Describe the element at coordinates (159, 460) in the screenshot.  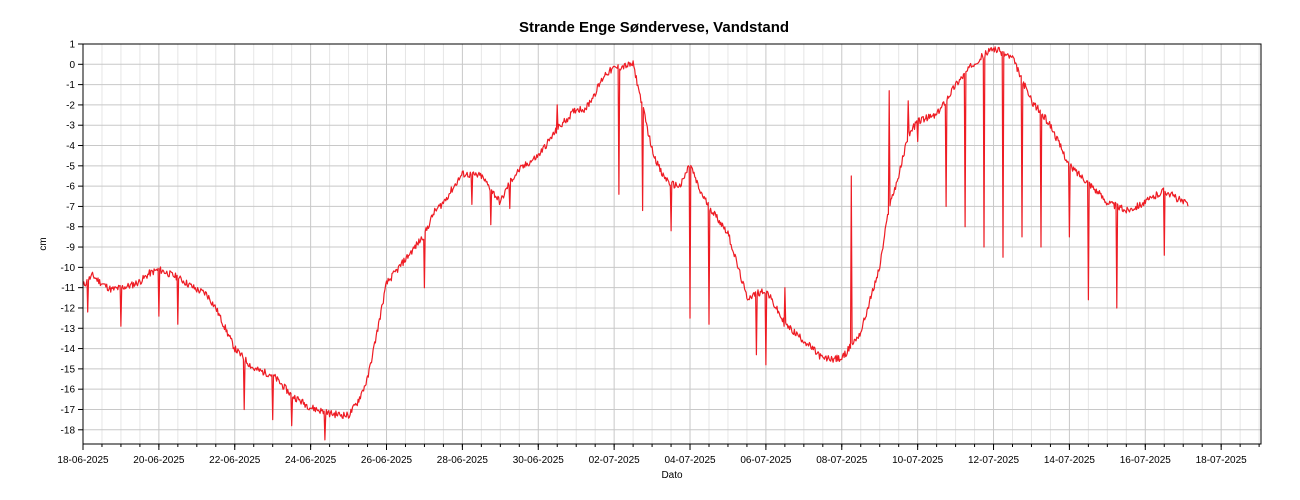
I see `x-tick-label: 20-06-2025` at that location.